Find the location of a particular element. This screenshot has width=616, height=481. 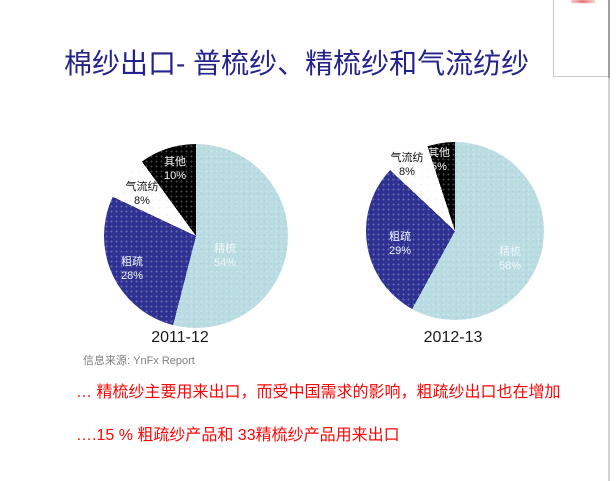

pie1-label-combed: 精梳 54% is located at coordinates (225, 256).